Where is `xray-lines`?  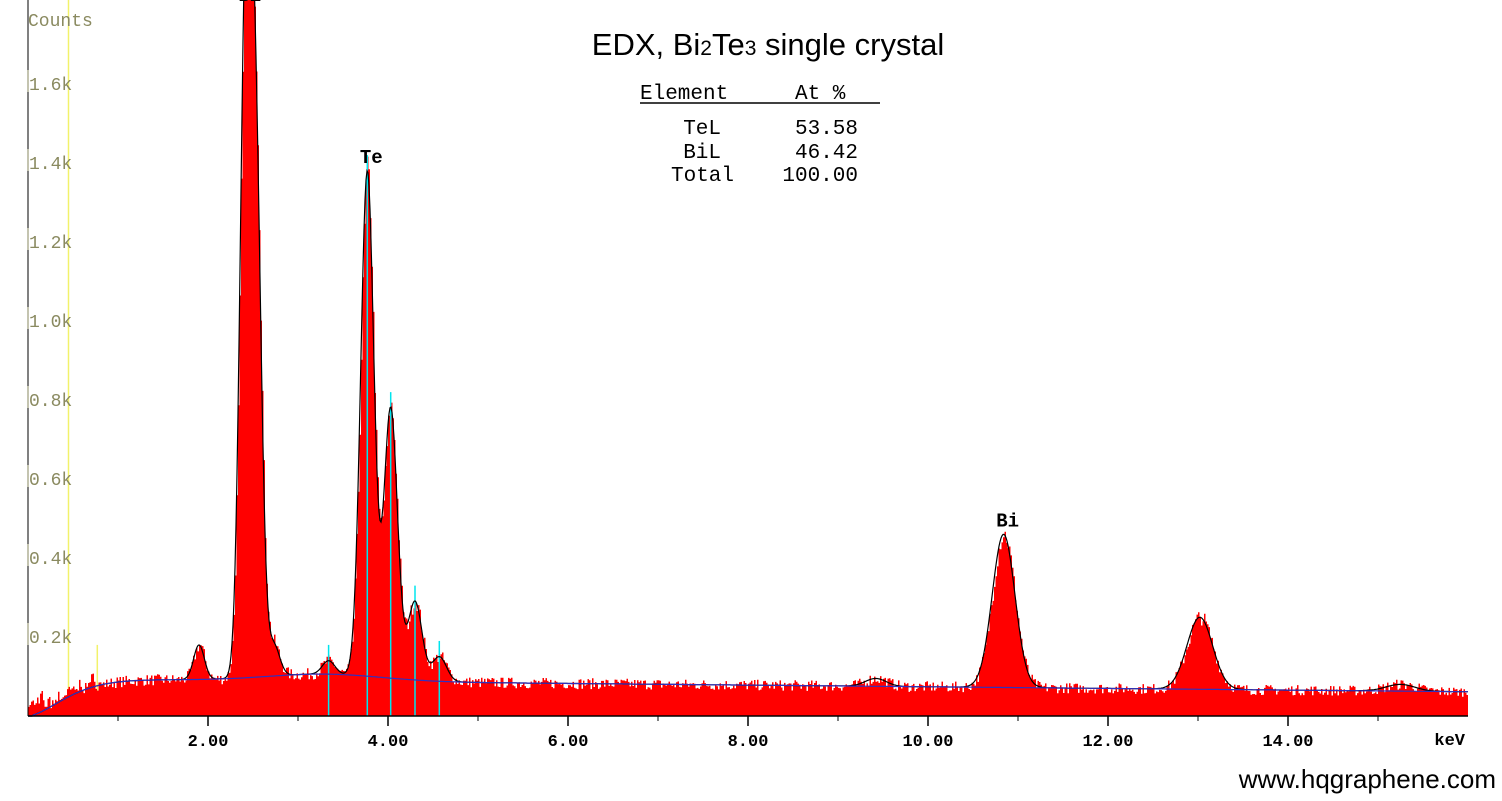
xray-lines is located at coordinates (384, 435).